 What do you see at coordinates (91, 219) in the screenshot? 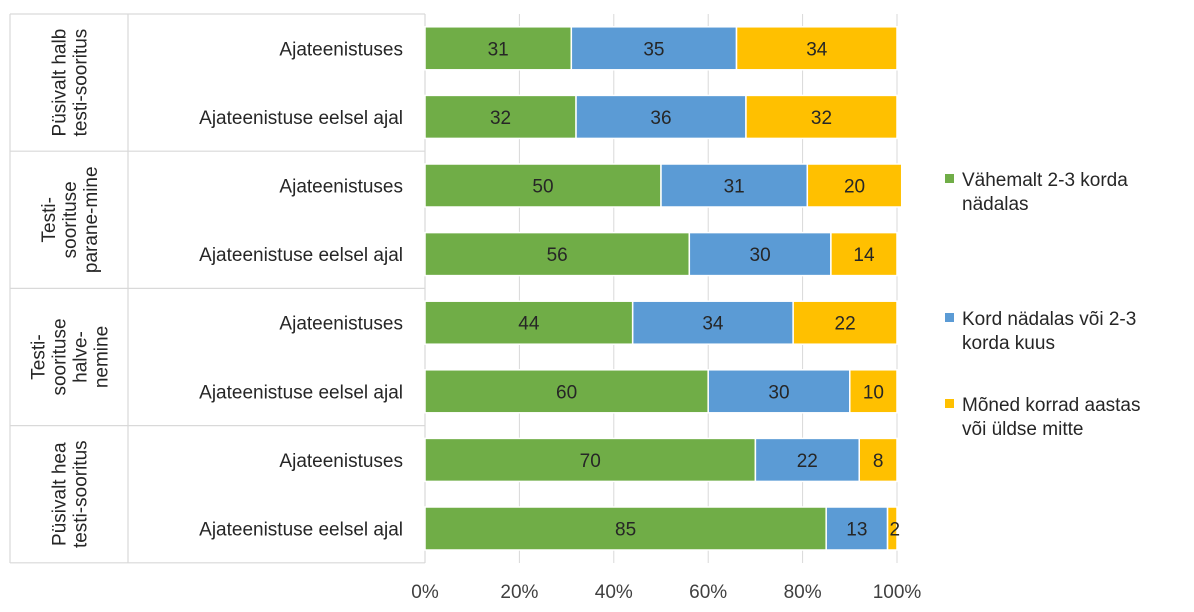
I see `group-label-line: parane-mine` at bounding box center [91, 219].